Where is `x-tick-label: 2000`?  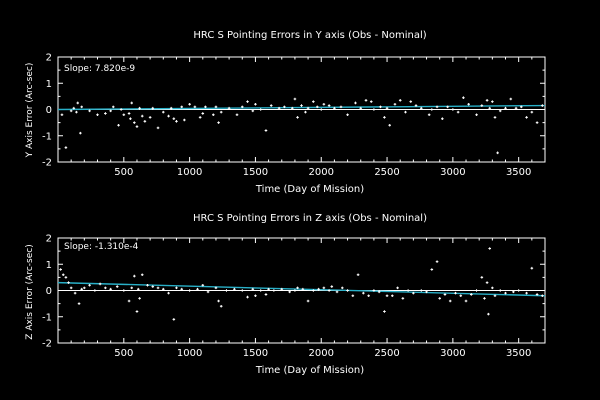
x-tick-label: 2000 is located at coordinates (321, 353).